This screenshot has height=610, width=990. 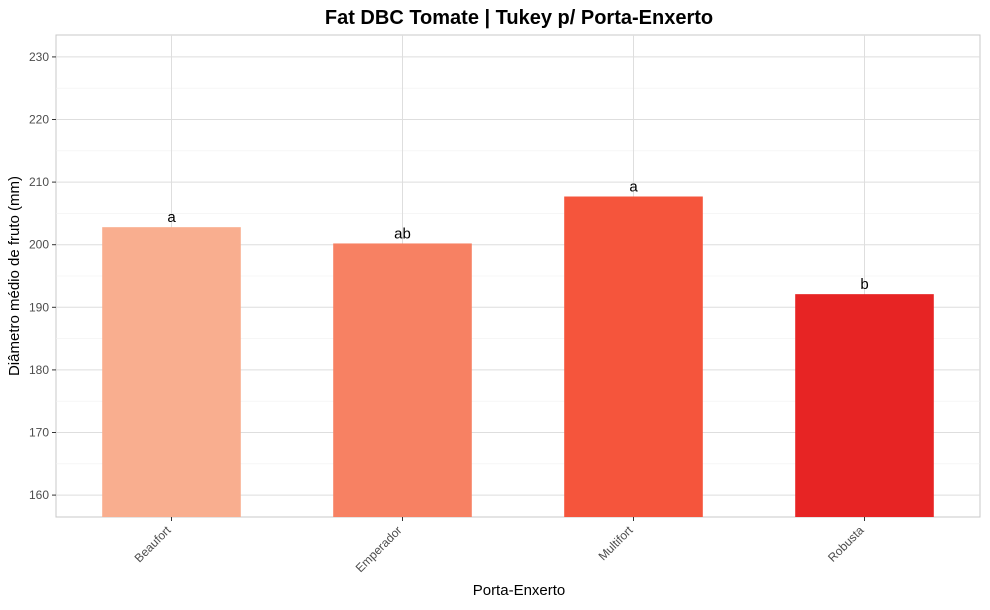 I want to click on x-tick-label: Robusta, so click(x=846, y=544).